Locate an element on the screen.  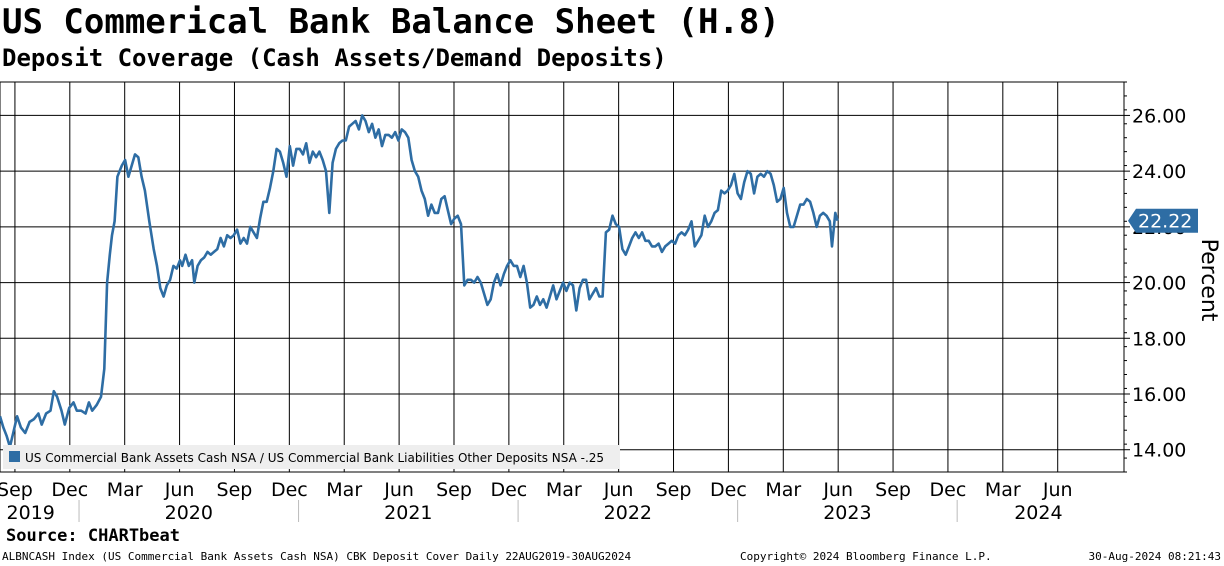
last-value-box: 22.22 is located at coordinates (1163, 220).